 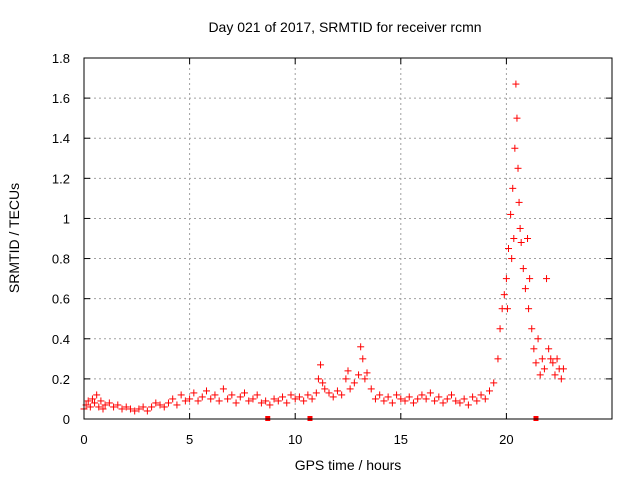 What do you see at coordinates (296, 439) in the screenshot?
I see `x-tick-labels: 0 5 10 15 20` at bounding box center [296, 439].